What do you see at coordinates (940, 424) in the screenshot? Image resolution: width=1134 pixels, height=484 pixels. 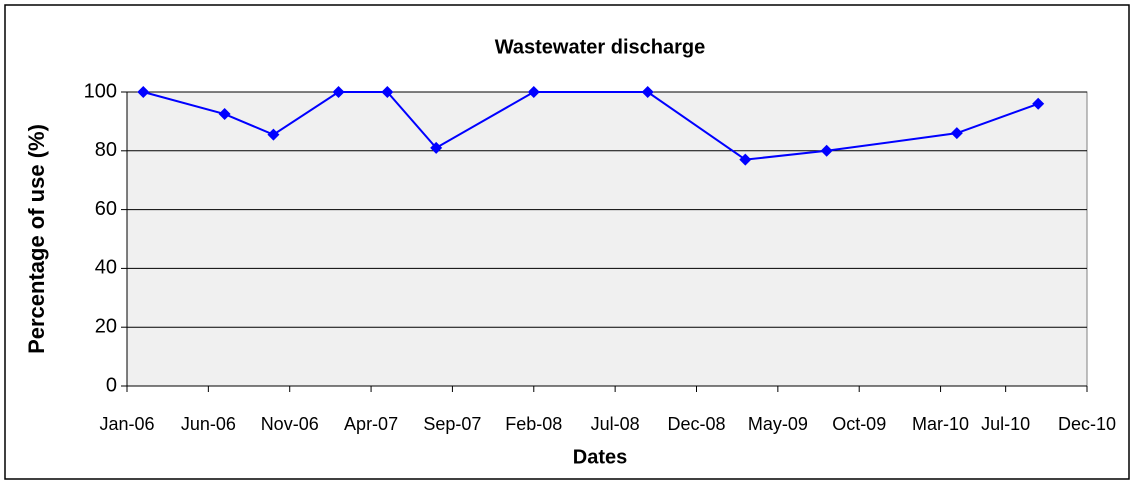 I see `x-tick-label: Mar-10` at bounding box center [940, 424].